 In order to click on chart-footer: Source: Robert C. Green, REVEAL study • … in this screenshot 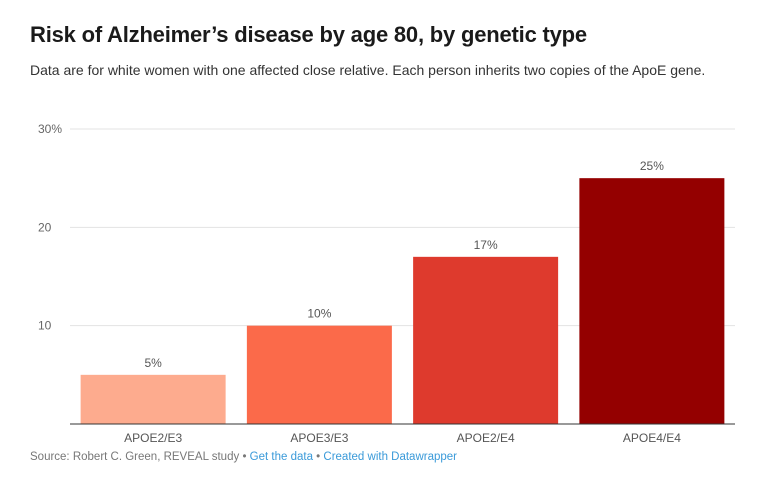, I will do `click(243, 457)`.